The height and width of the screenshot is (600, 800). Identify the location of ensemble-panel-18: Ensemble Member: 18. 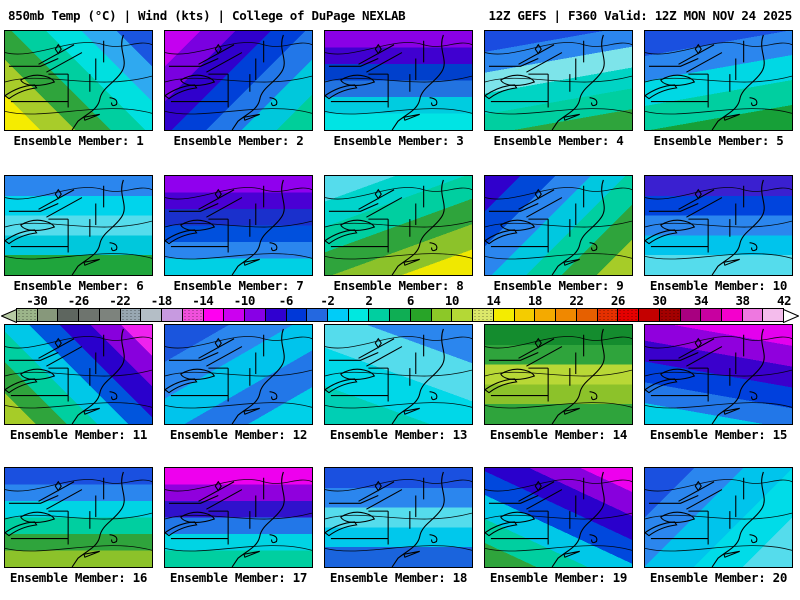
(398, 526).